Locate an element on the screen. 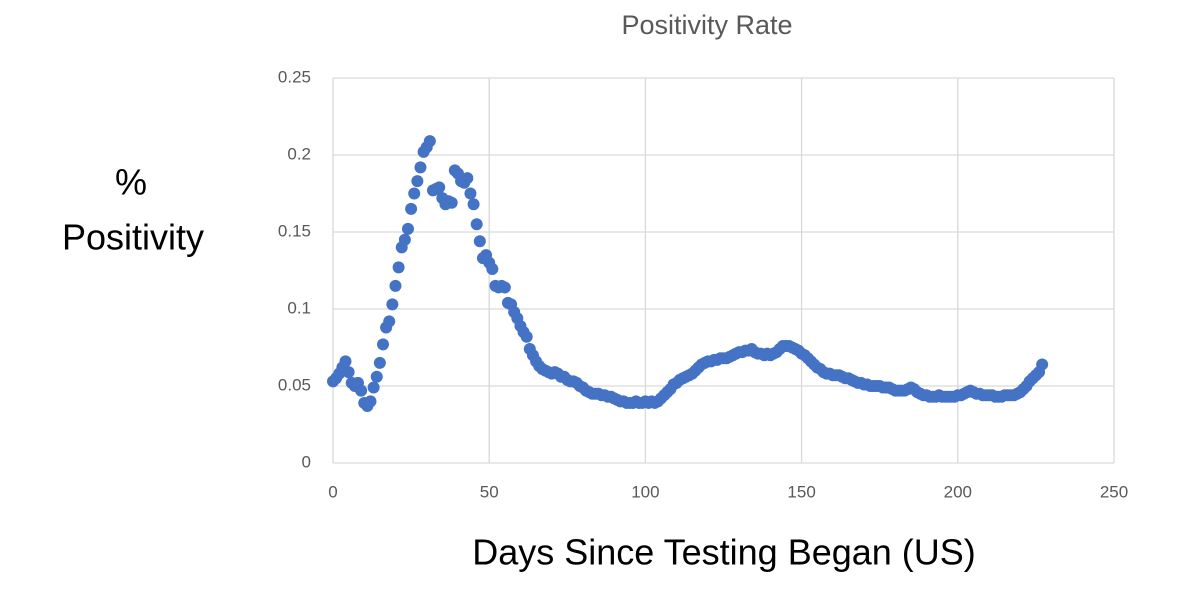 The height and width of the screenshot is (595, 1200). y-axis-label: % is located at coordinates (131, 182).